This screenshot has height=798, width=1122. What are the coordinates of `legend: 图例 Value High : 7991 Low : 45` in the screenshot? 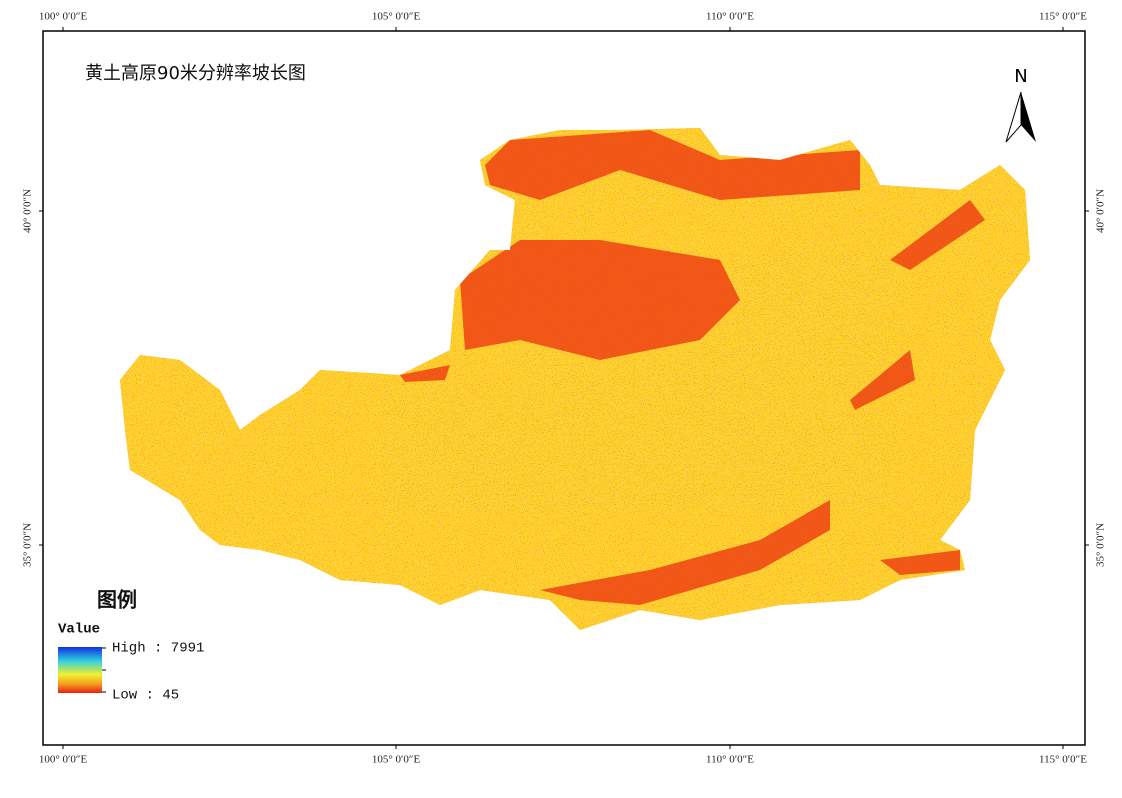 It's located at (131, 646).